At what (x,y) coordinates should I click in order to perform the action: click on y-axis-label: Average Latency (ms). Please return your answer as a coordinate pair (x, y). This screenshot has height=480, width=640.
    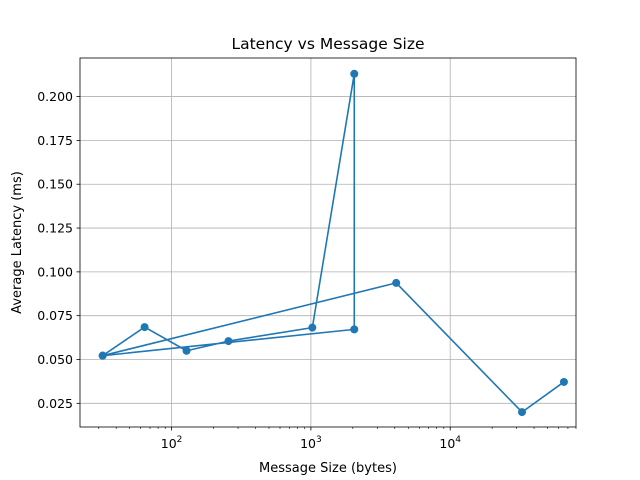
    Looking at the image, I should click on (17, 242).